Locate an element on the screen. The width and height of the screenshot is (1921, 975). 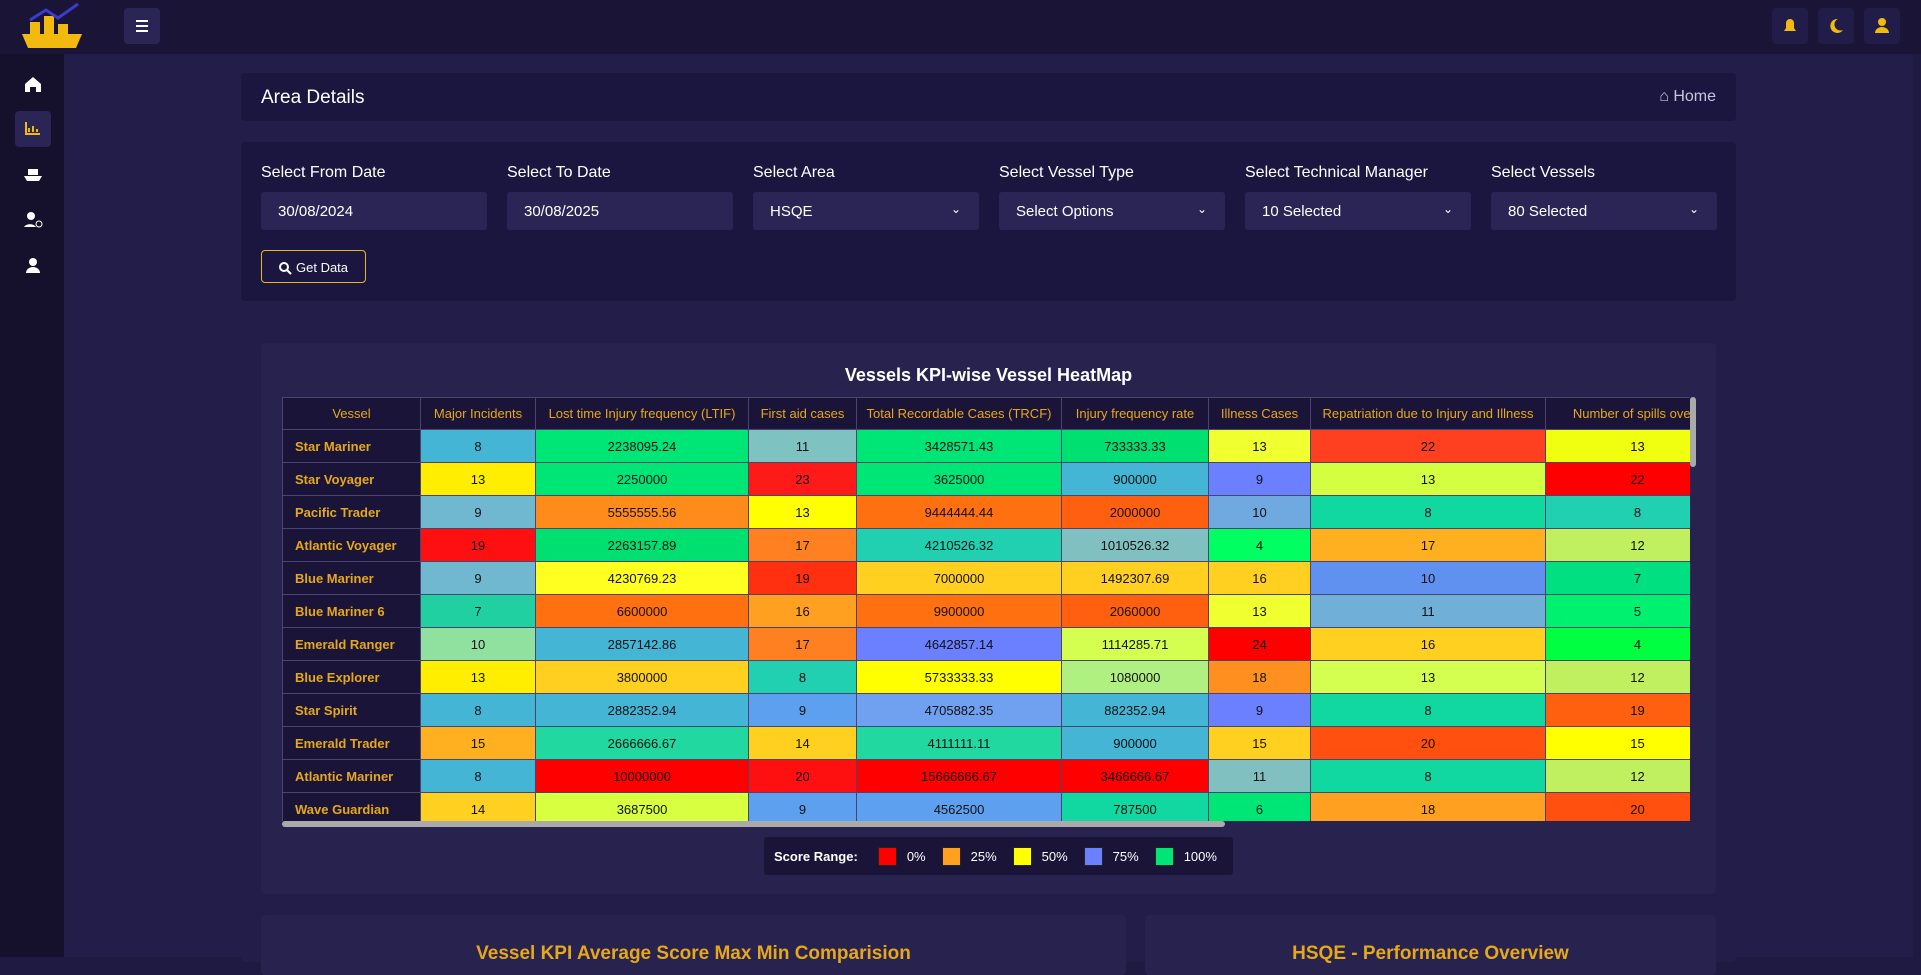
notifications is located at coordinates (1790, 26).